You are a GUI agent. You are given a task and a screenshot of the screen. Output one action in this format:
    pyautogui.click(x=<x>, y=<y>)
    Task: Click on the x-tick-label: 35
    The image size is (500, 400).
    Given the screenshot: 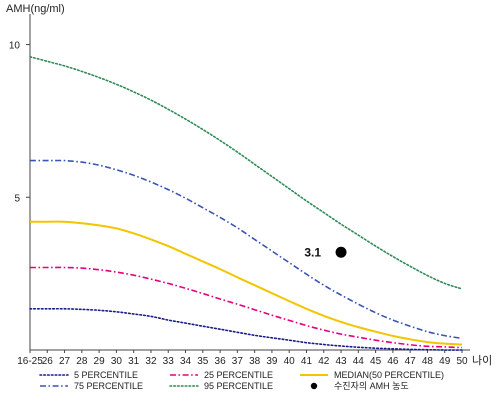 What is the action you would take?
    pyautogui.click(x=203, y=361)
    